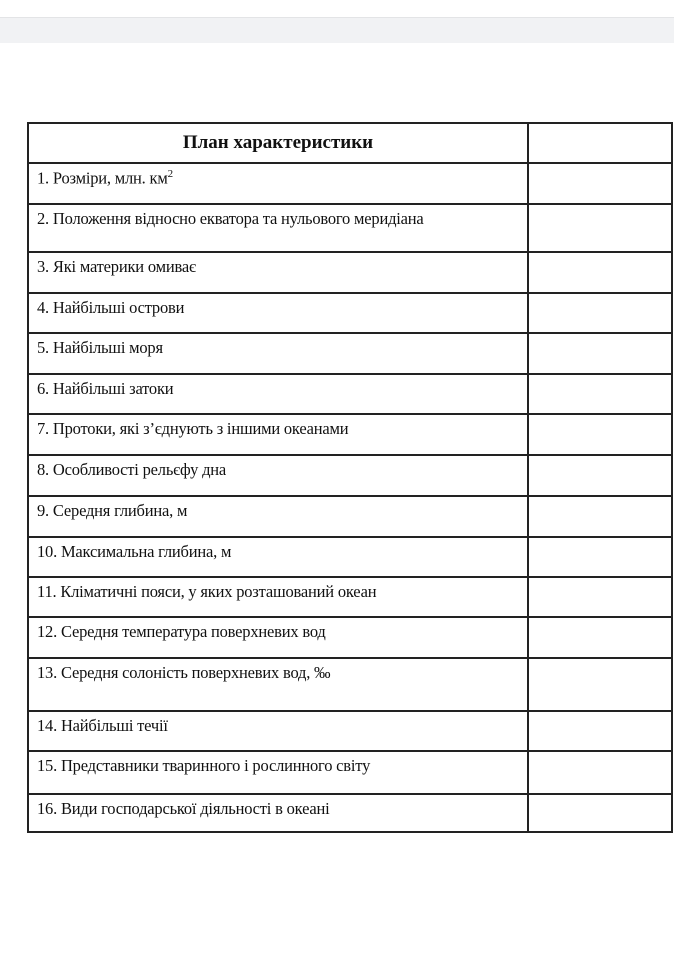 This screenshot has width=674, height=955. Describe the element at coordinates (102, 725) in the screenshot. I see `row-label-text: 14. Найбільші течії` at that location.